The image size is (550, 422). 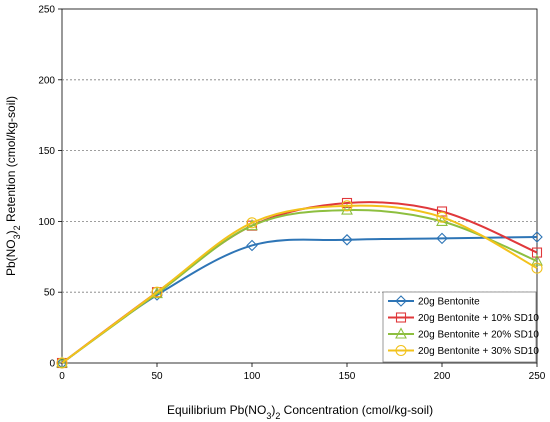 I want to click on legend-item: 20g Bentonite, so click(x=434, y=301).